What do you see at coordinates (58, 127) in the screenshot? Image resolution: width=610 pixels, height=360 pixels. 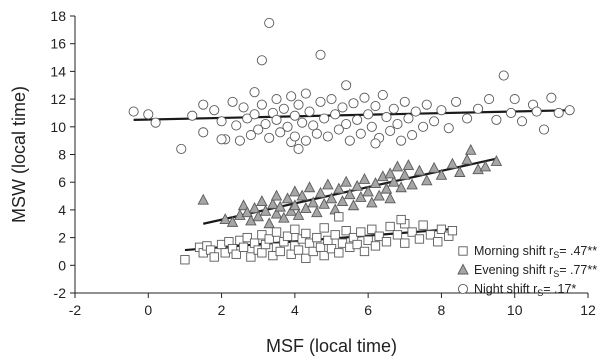 I see `y-tick-label: 10` at bounding box center [58, 127].